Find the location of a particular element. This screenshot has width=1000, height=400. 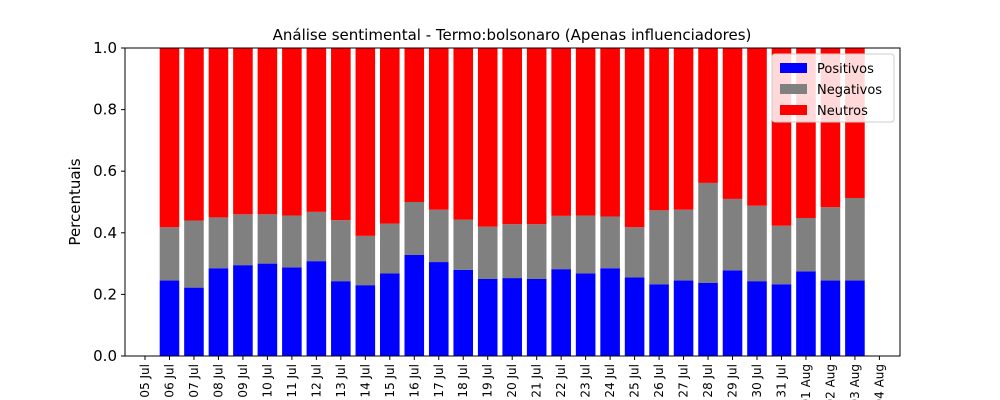

legend-label-negativos: Negativos is located at coordinates (849, 90).